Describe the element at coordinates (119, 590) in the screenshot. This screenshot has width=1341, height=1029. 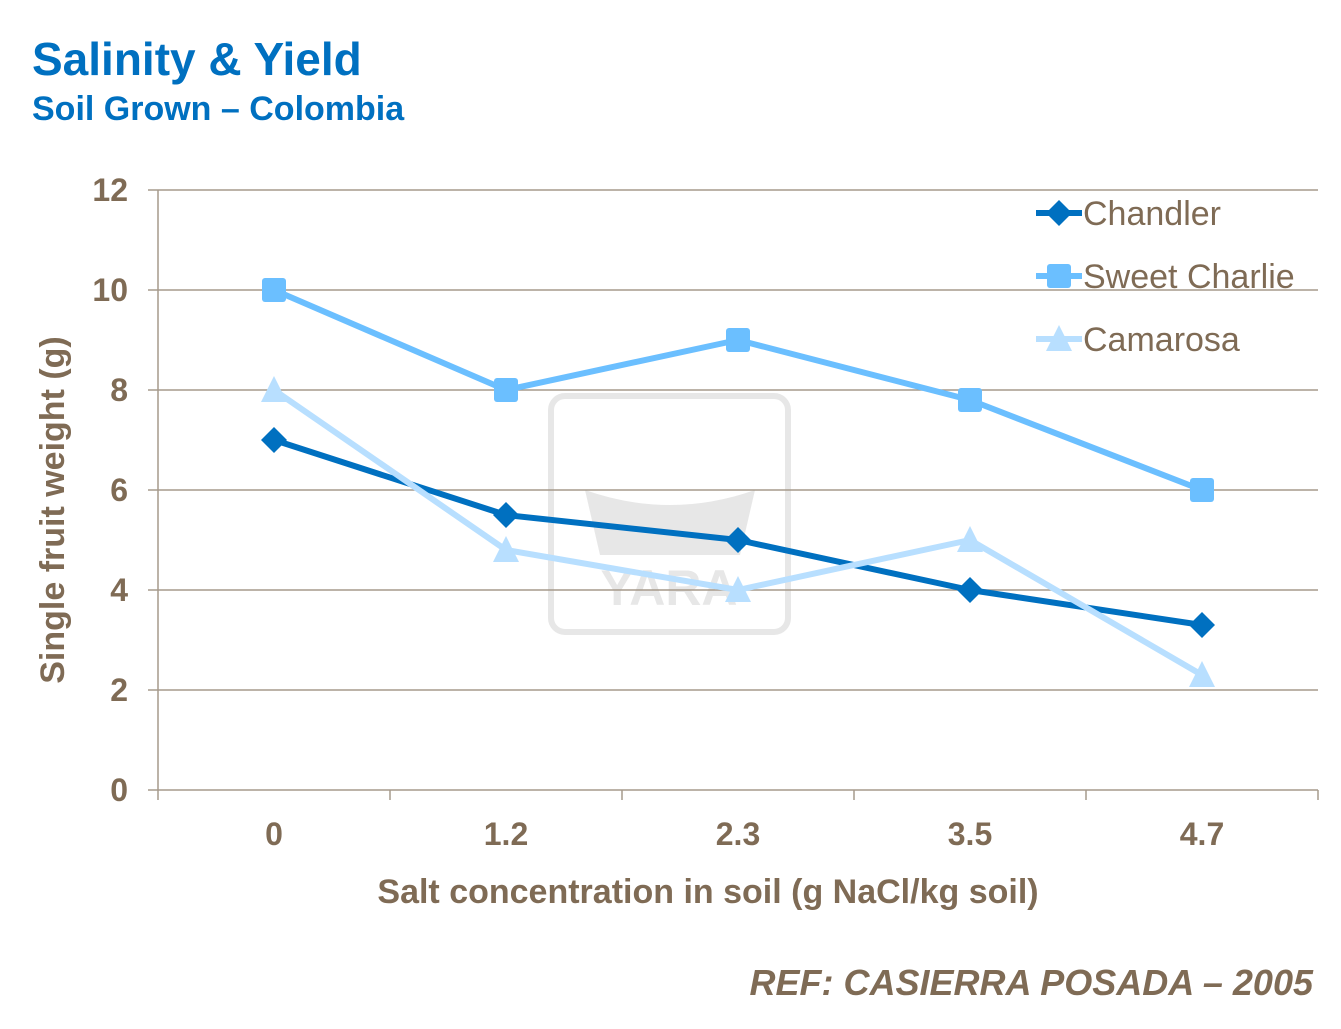
I see `y-tick-label: 4` at that location.